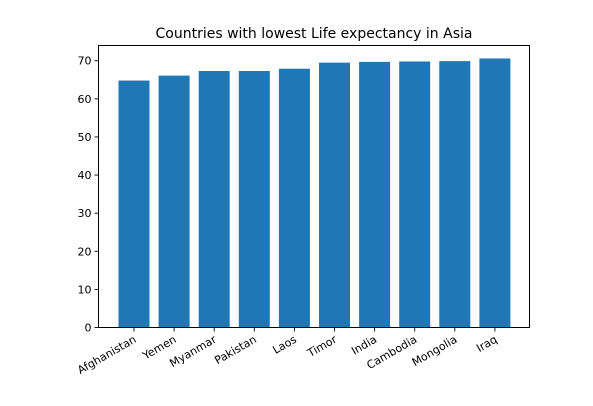 The image size is (593, 406). Describe the element at coordinates (85, 213) in the screenshot. I see `y-tick-label: 30` at that location.